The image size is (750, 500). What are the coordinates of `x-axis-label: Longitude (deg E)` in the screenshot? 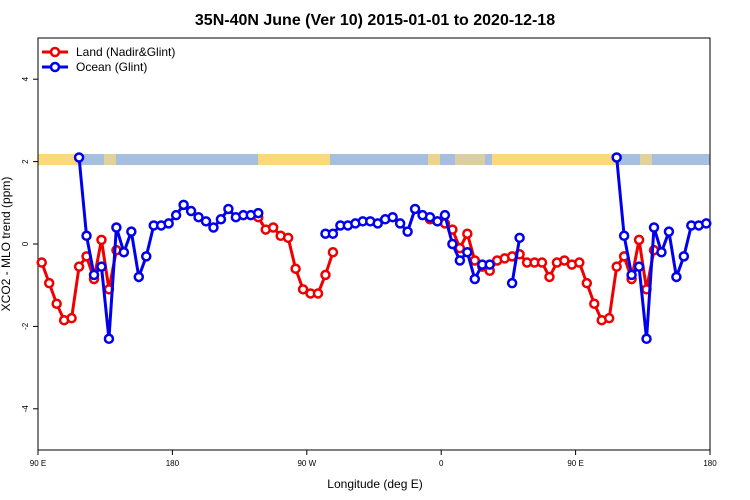 It's located at (374, 484).